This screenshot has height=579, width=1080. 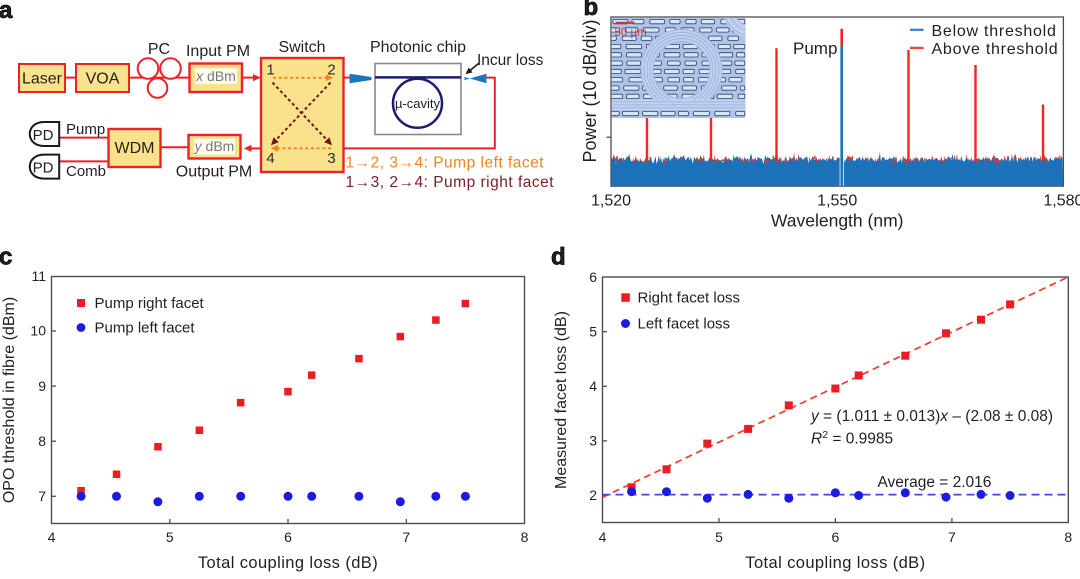 What do you see at coordinates (994, 31) in the screenshot?
I see `svg-text: Below threshold` at bounding box center [994, 31].